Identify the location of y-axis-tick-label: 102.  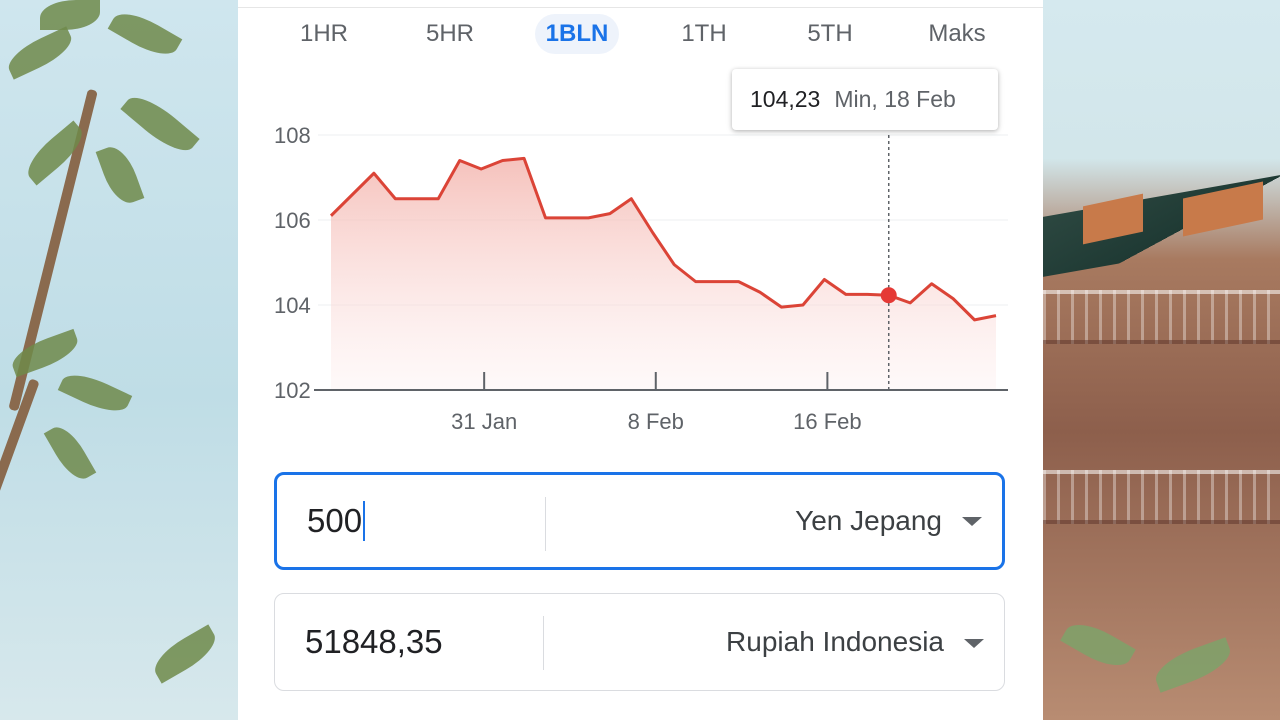
(292, 390).